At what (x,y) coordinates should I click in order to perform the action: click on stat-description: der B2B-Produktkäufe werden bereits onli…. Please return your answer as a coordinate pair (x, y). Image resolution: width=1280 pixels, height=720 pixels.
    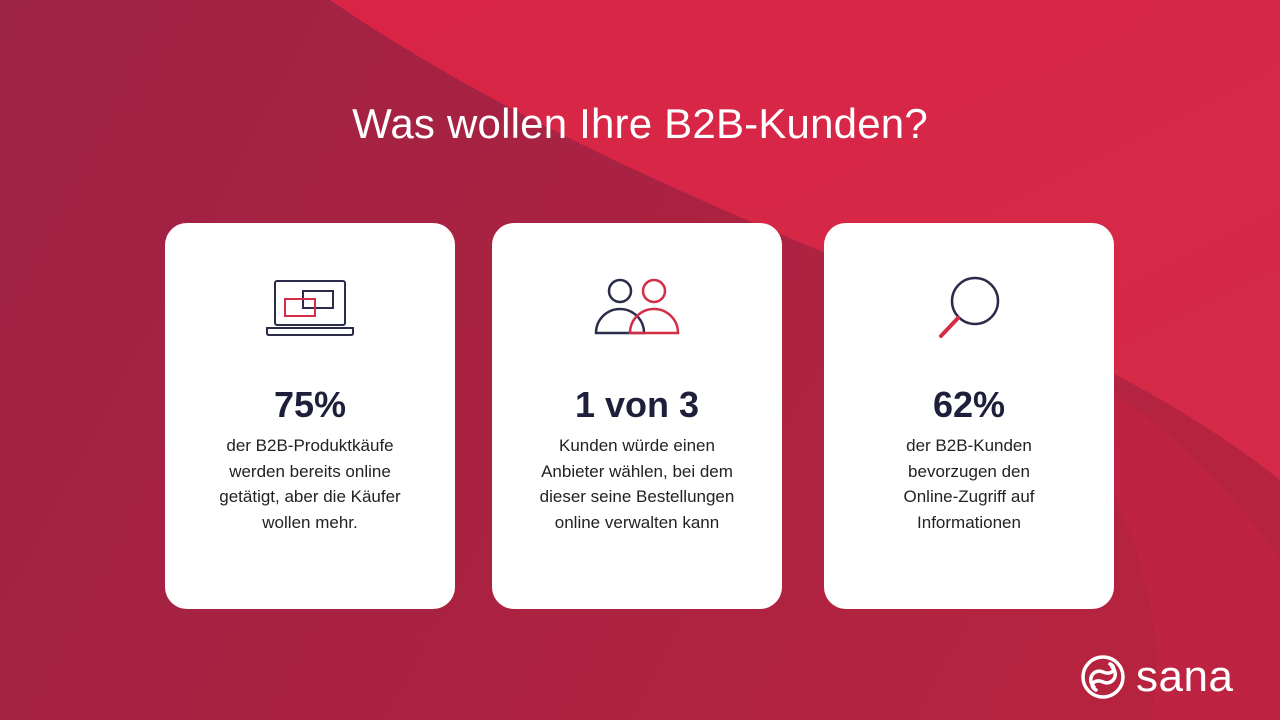
    Looking at the image, I should click on (310, 484).